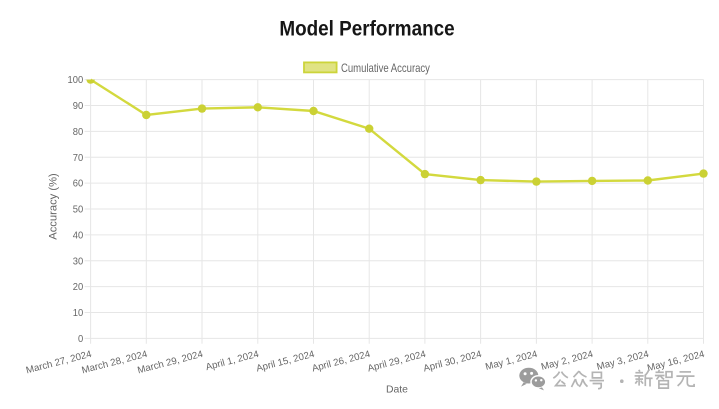 This screenshot has width=719, height=409. I want to click on svg-text: Accuracy (%), so click(54, 206).